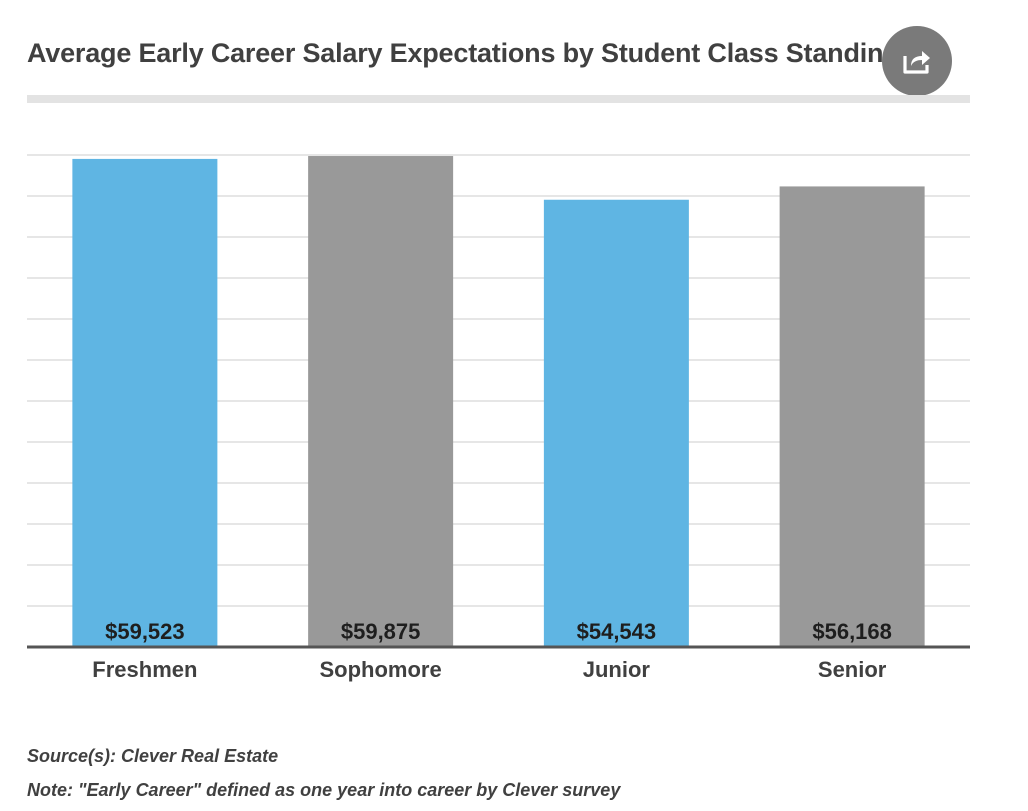 This screenshot has height=811, width=1028. What do you see at coordinates (617, 669) in the screenshot?
I see `x-tick-label: Junior` at bounding box center [617, 669].